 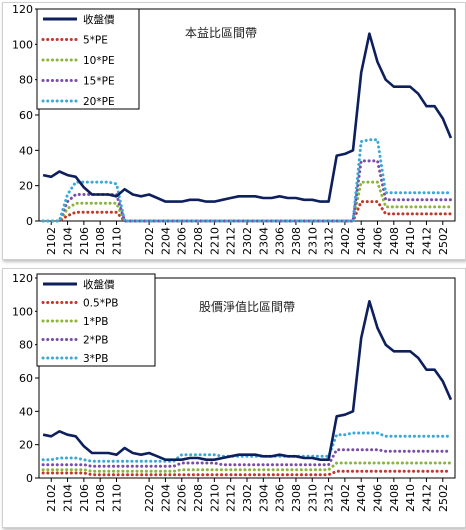 I want to click on series-line-1*PB, so click(x=247, y=467).